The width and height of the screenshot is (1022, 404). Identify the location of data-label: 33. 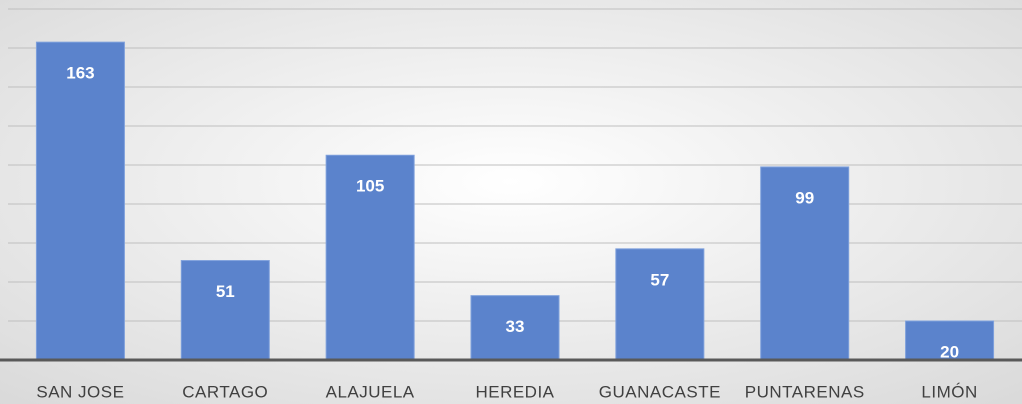
(515, 326).